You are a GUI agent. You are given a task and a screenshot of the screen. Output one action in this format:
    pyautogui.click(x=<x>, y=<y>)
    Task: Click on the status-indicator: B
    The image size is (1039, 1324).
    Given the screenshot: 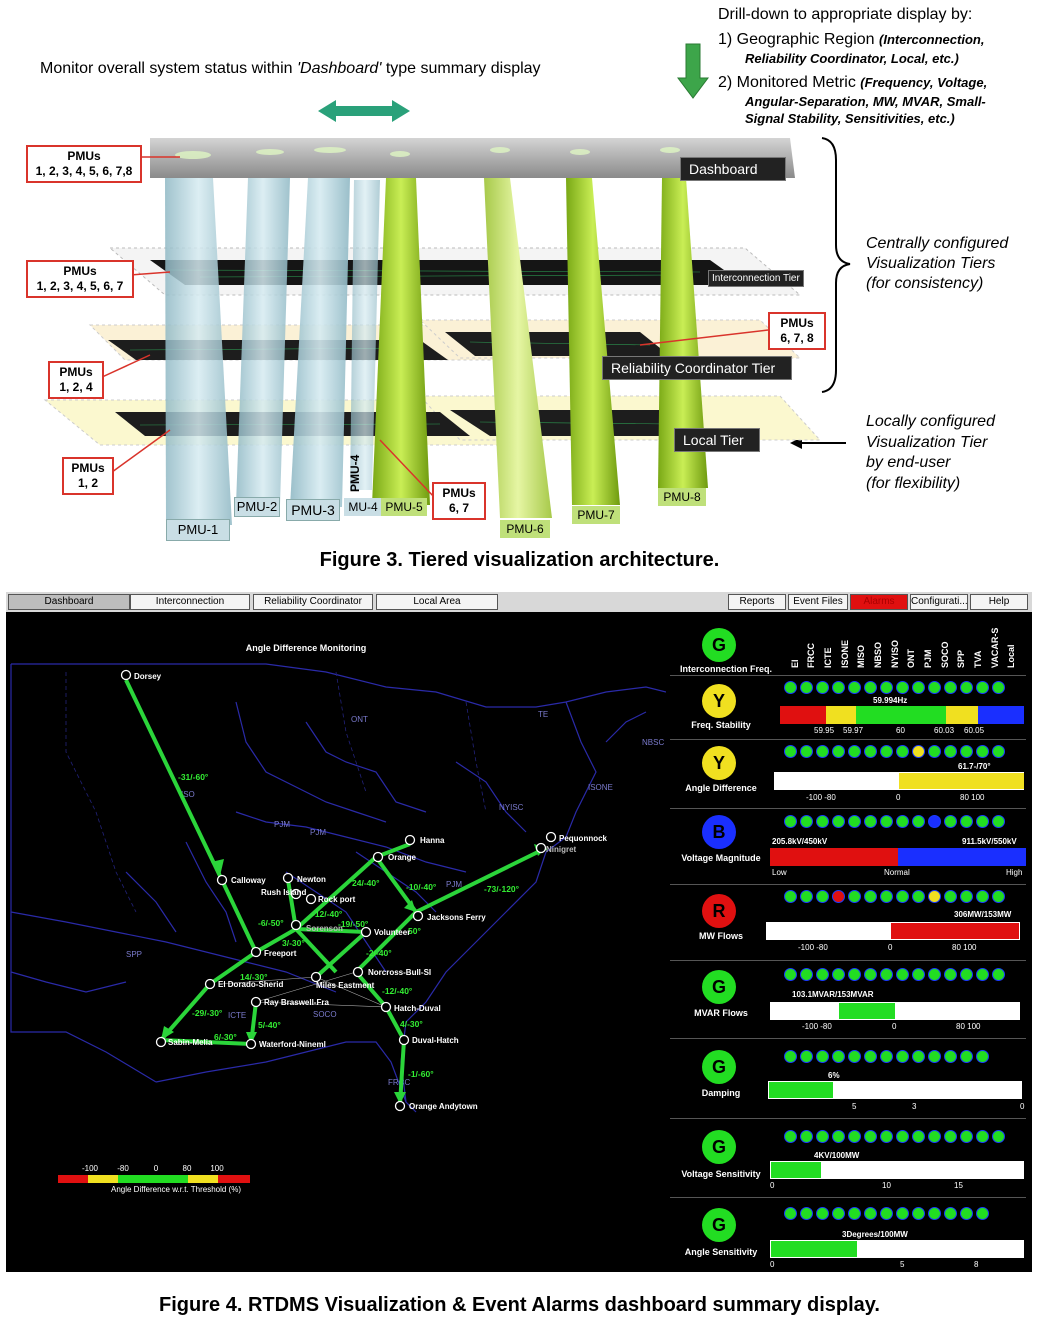 What is the action you would take?
    pyautogui.click(x=719, y=832)
    